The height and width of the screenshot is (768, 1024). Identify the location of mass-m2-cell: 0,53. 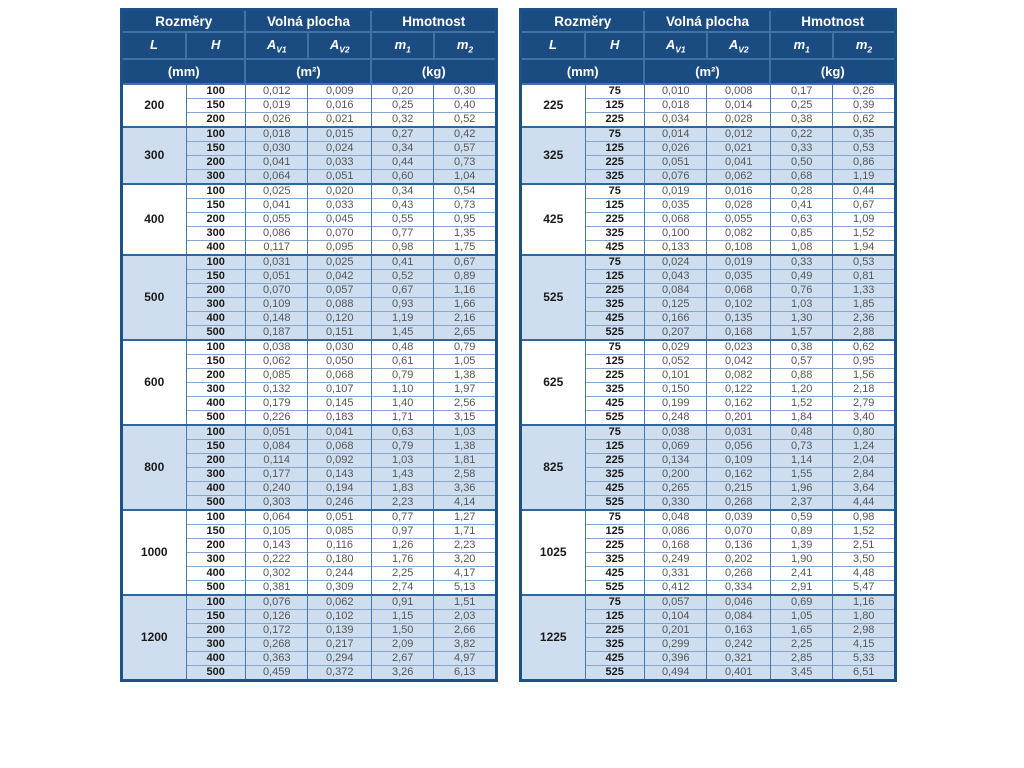
(864, 262).